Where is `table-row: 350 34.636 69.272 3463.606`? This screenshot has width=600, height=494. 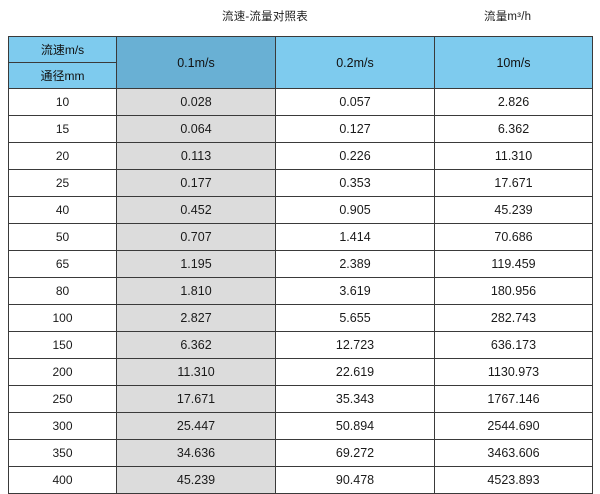
table-row: 350 34.636 69.272 3463.606 is located at coordinates (300, 453).